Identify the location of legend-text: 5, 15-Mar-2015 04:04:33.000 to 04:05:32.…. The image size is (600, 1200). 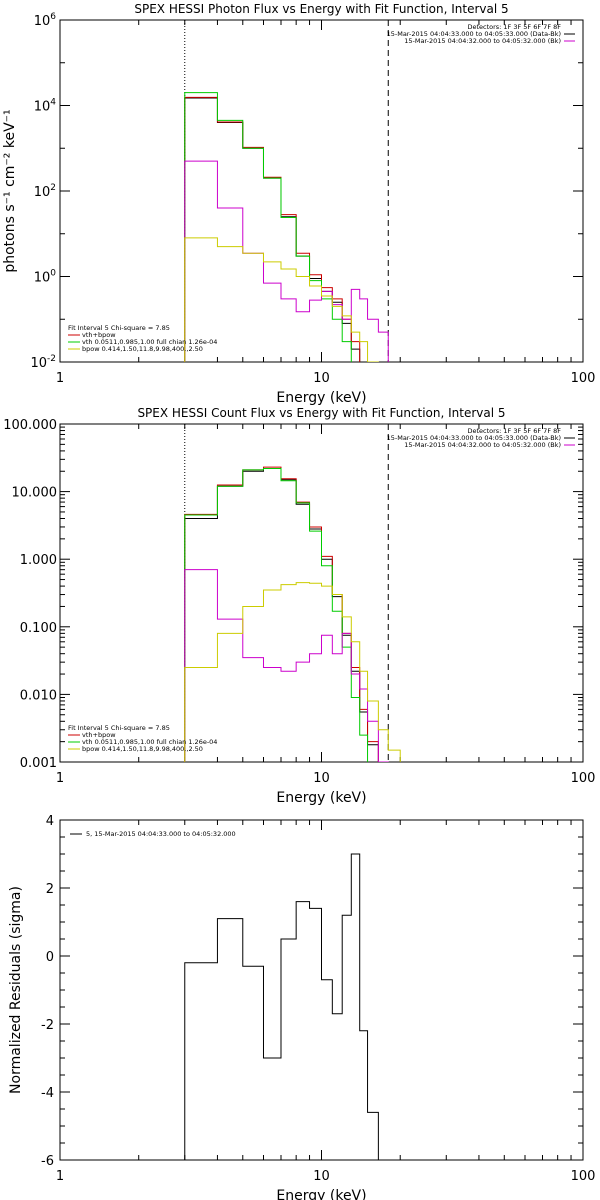
(161, 834).